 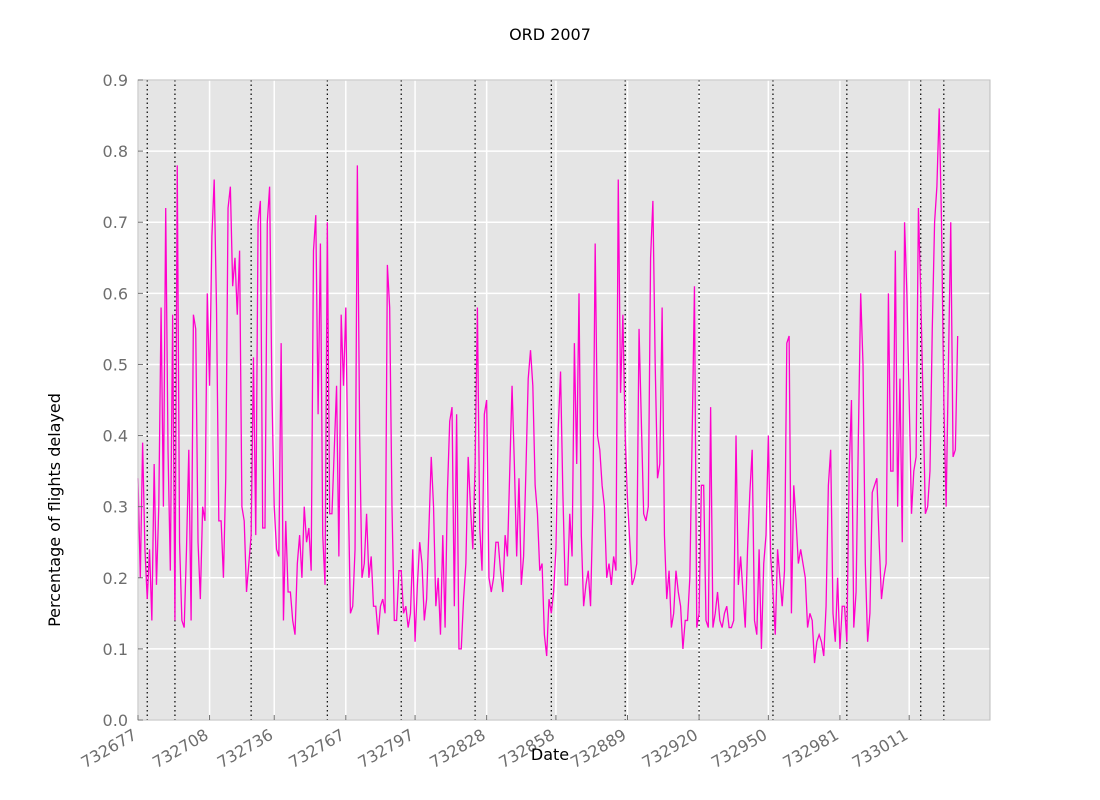 I want to click on x-tick-label: 732708, so click(x=180, y=748).